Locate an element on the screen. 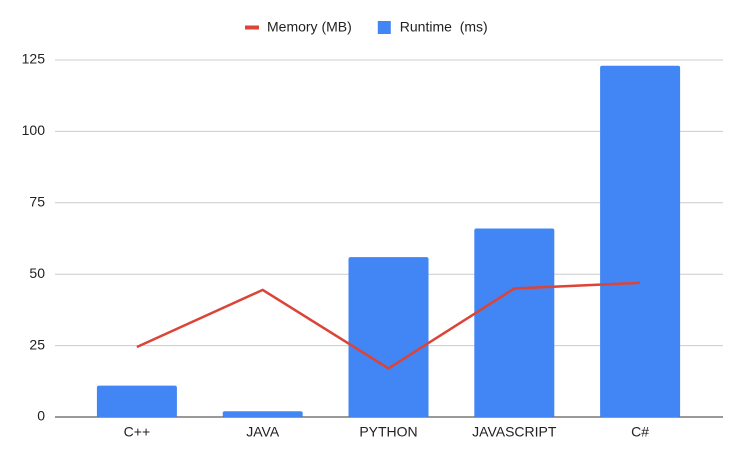 This screenshot has width=741, height=452. legend-label: Memory (MB) is located at coordinates (309, 27).